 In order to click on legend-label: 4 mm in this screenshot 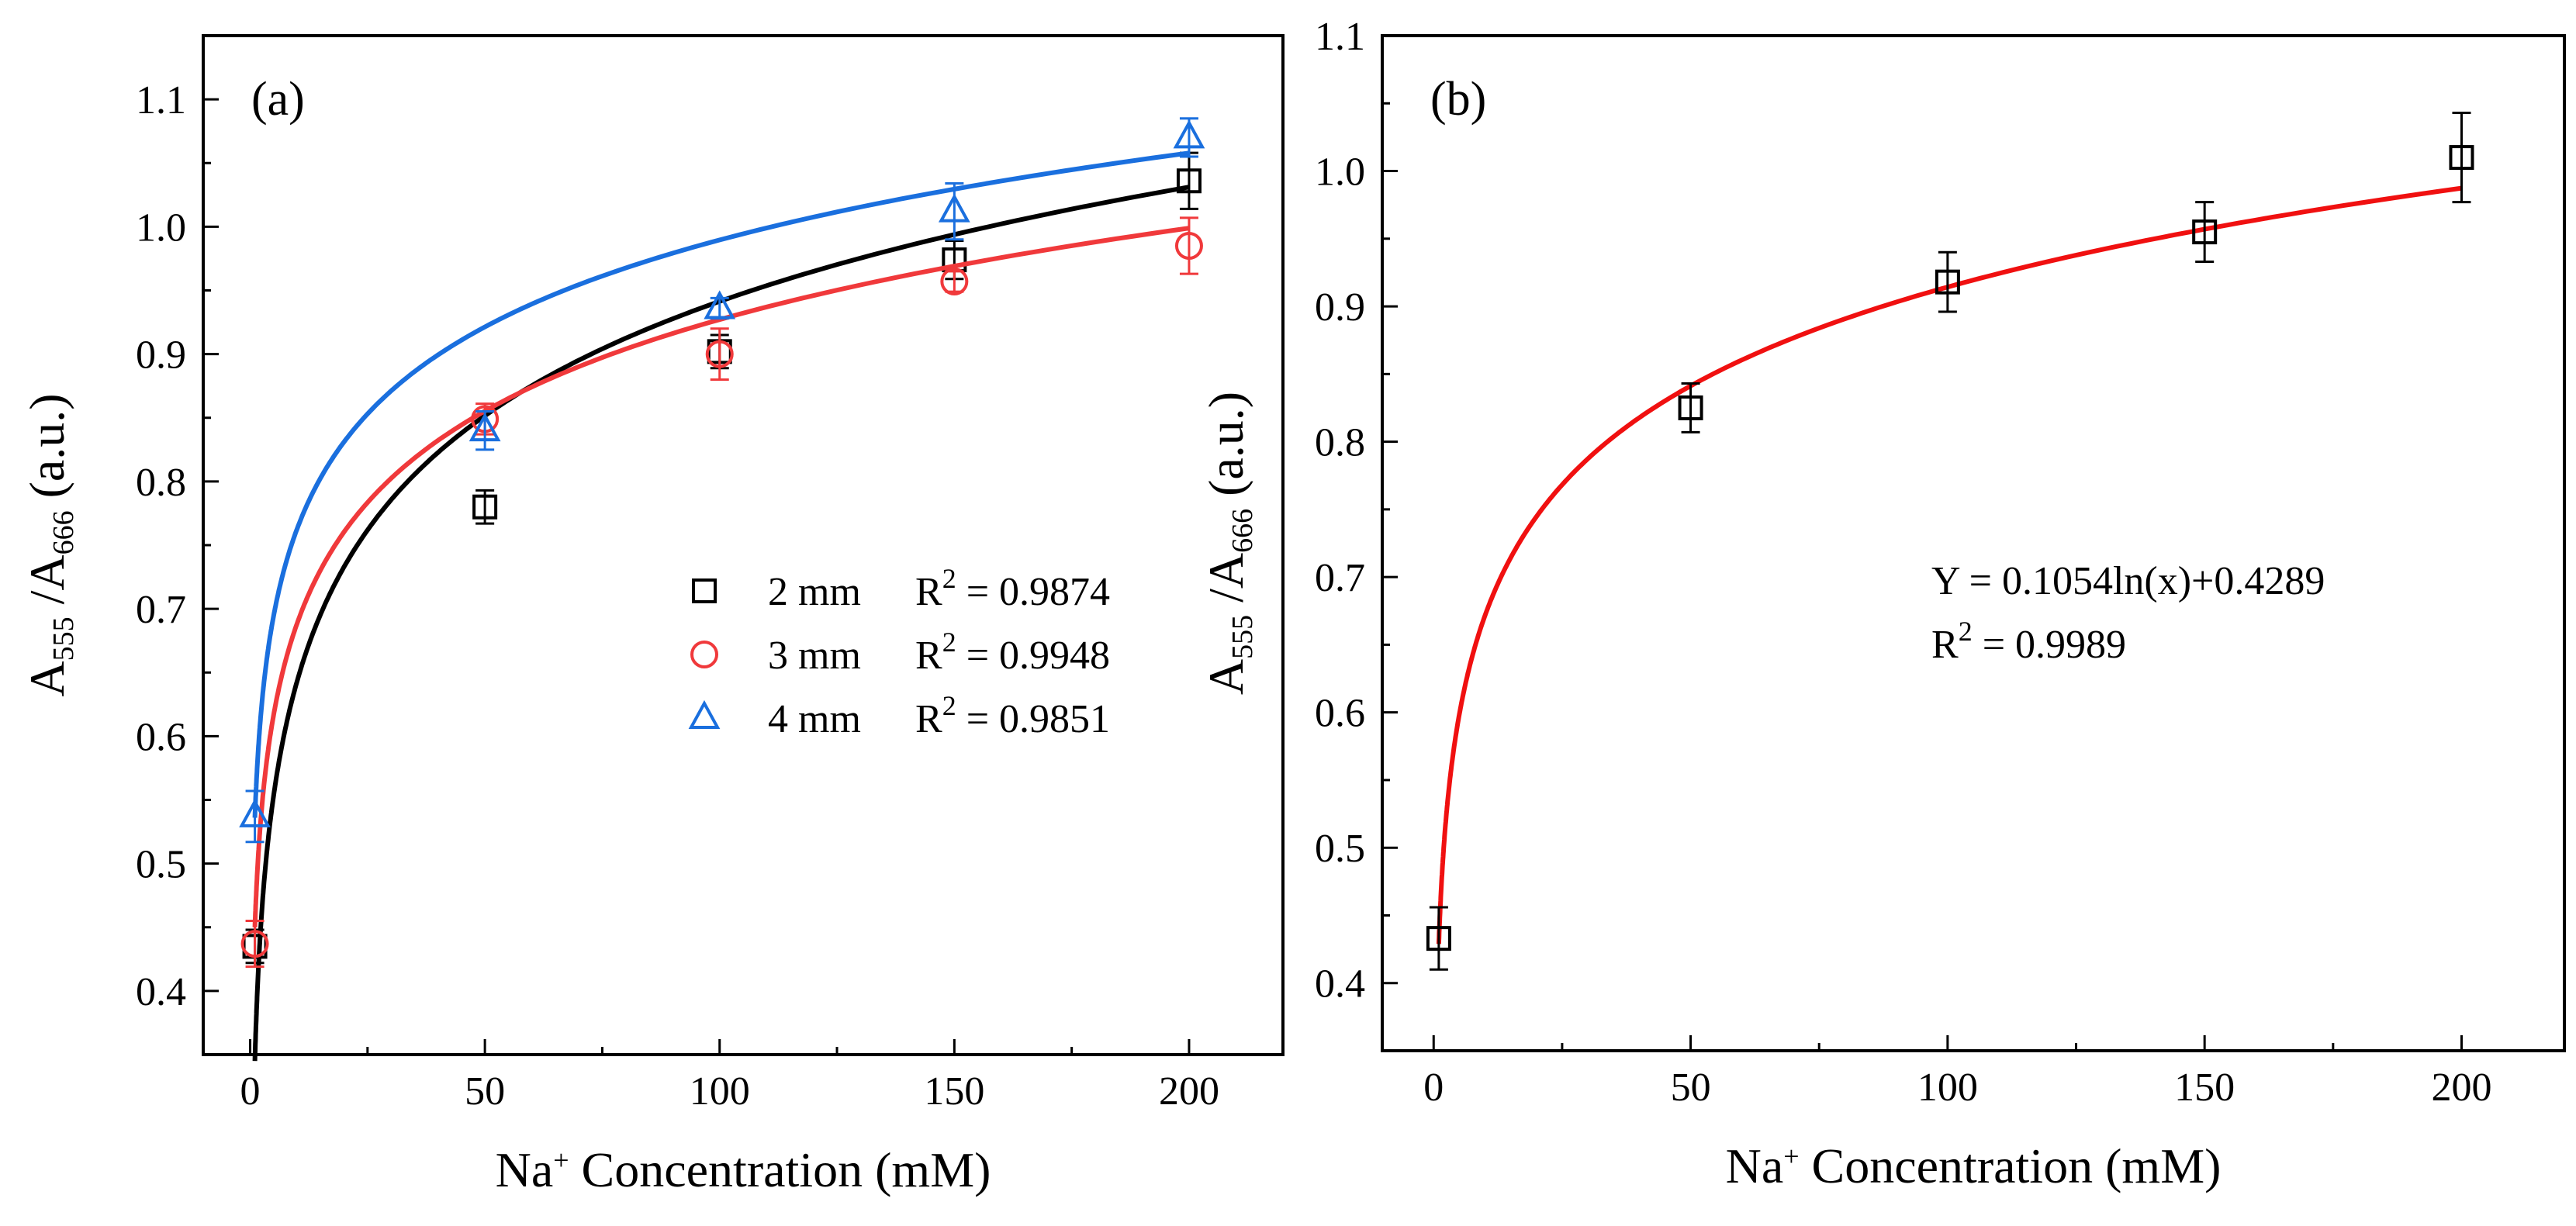, I will do `click(814, 719)`.